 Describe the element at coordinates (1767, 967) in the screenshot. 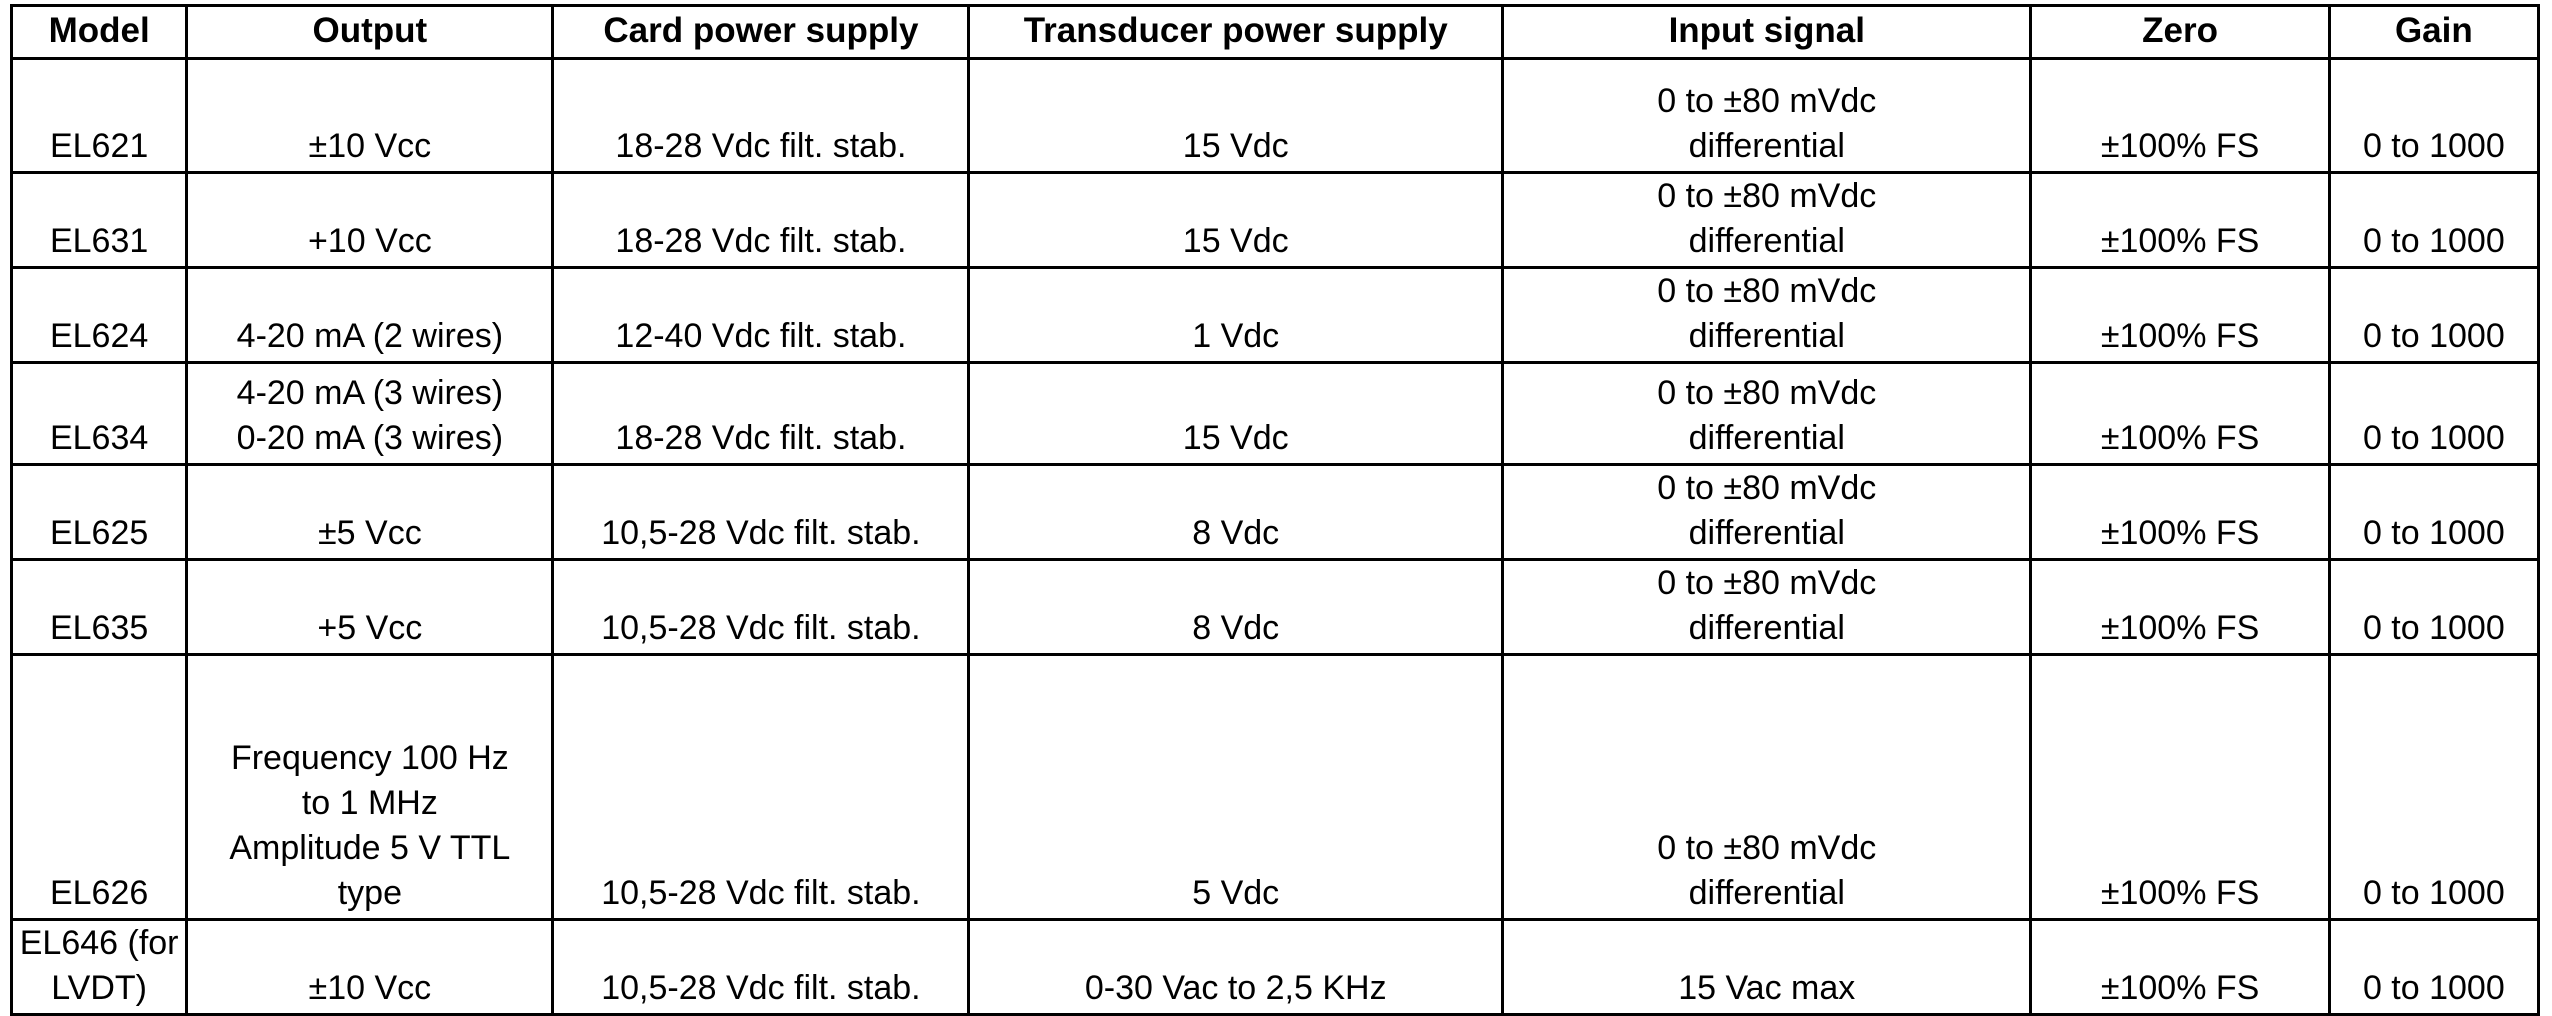

I see `cell-input-signal: 15 Vac max` at that location.